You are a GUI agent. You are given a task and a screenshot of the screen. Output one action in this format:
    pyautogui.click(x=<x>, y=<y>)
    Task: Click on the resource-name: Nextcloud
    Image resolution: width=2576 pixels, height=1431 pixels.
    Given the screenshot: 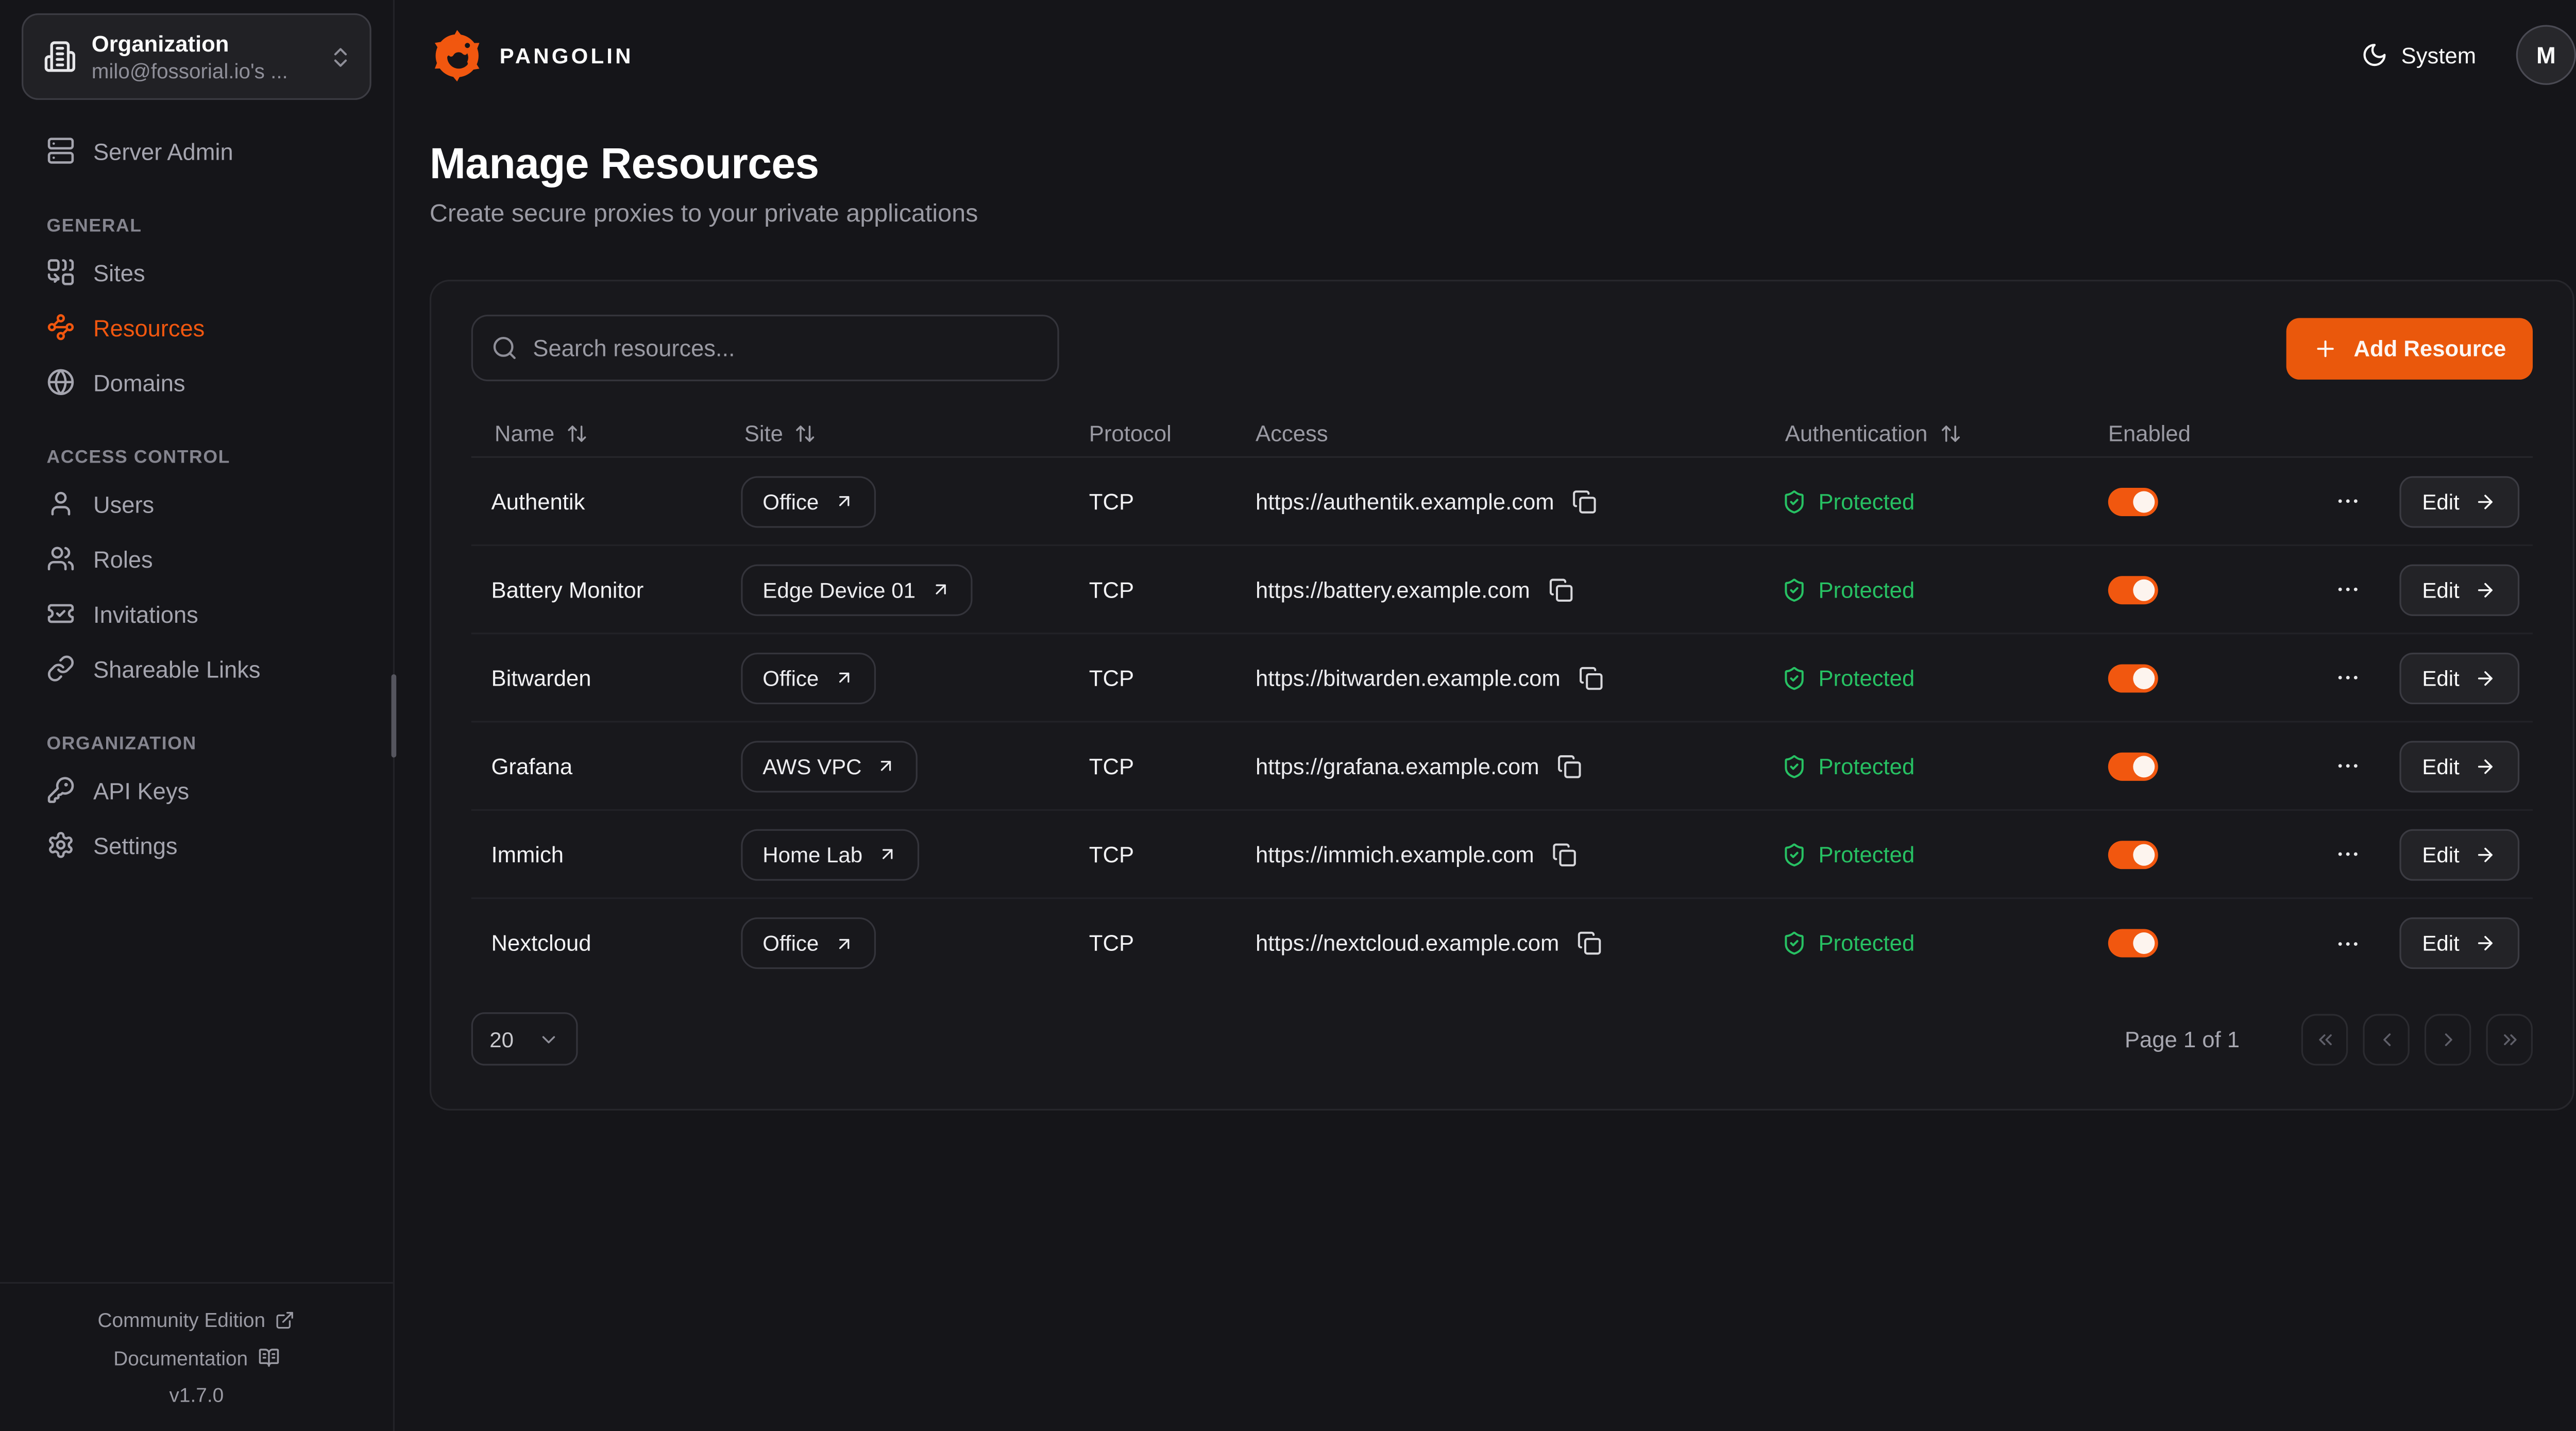 What is the action you would take?
    pyautogui.click(x=541, y=943)
    